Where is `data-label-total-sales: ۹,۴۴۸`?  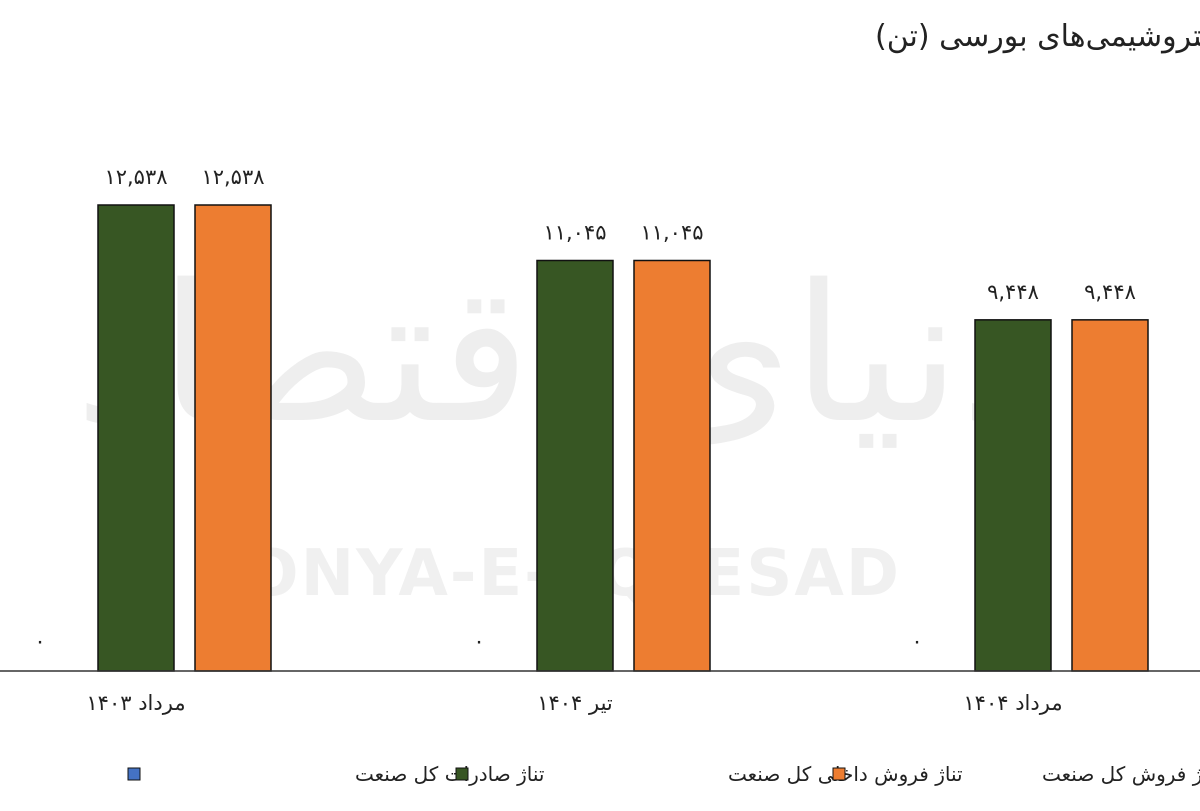 data-label-total-sales: ۹,۴۴۸ is located at coordinates (1110, 292).